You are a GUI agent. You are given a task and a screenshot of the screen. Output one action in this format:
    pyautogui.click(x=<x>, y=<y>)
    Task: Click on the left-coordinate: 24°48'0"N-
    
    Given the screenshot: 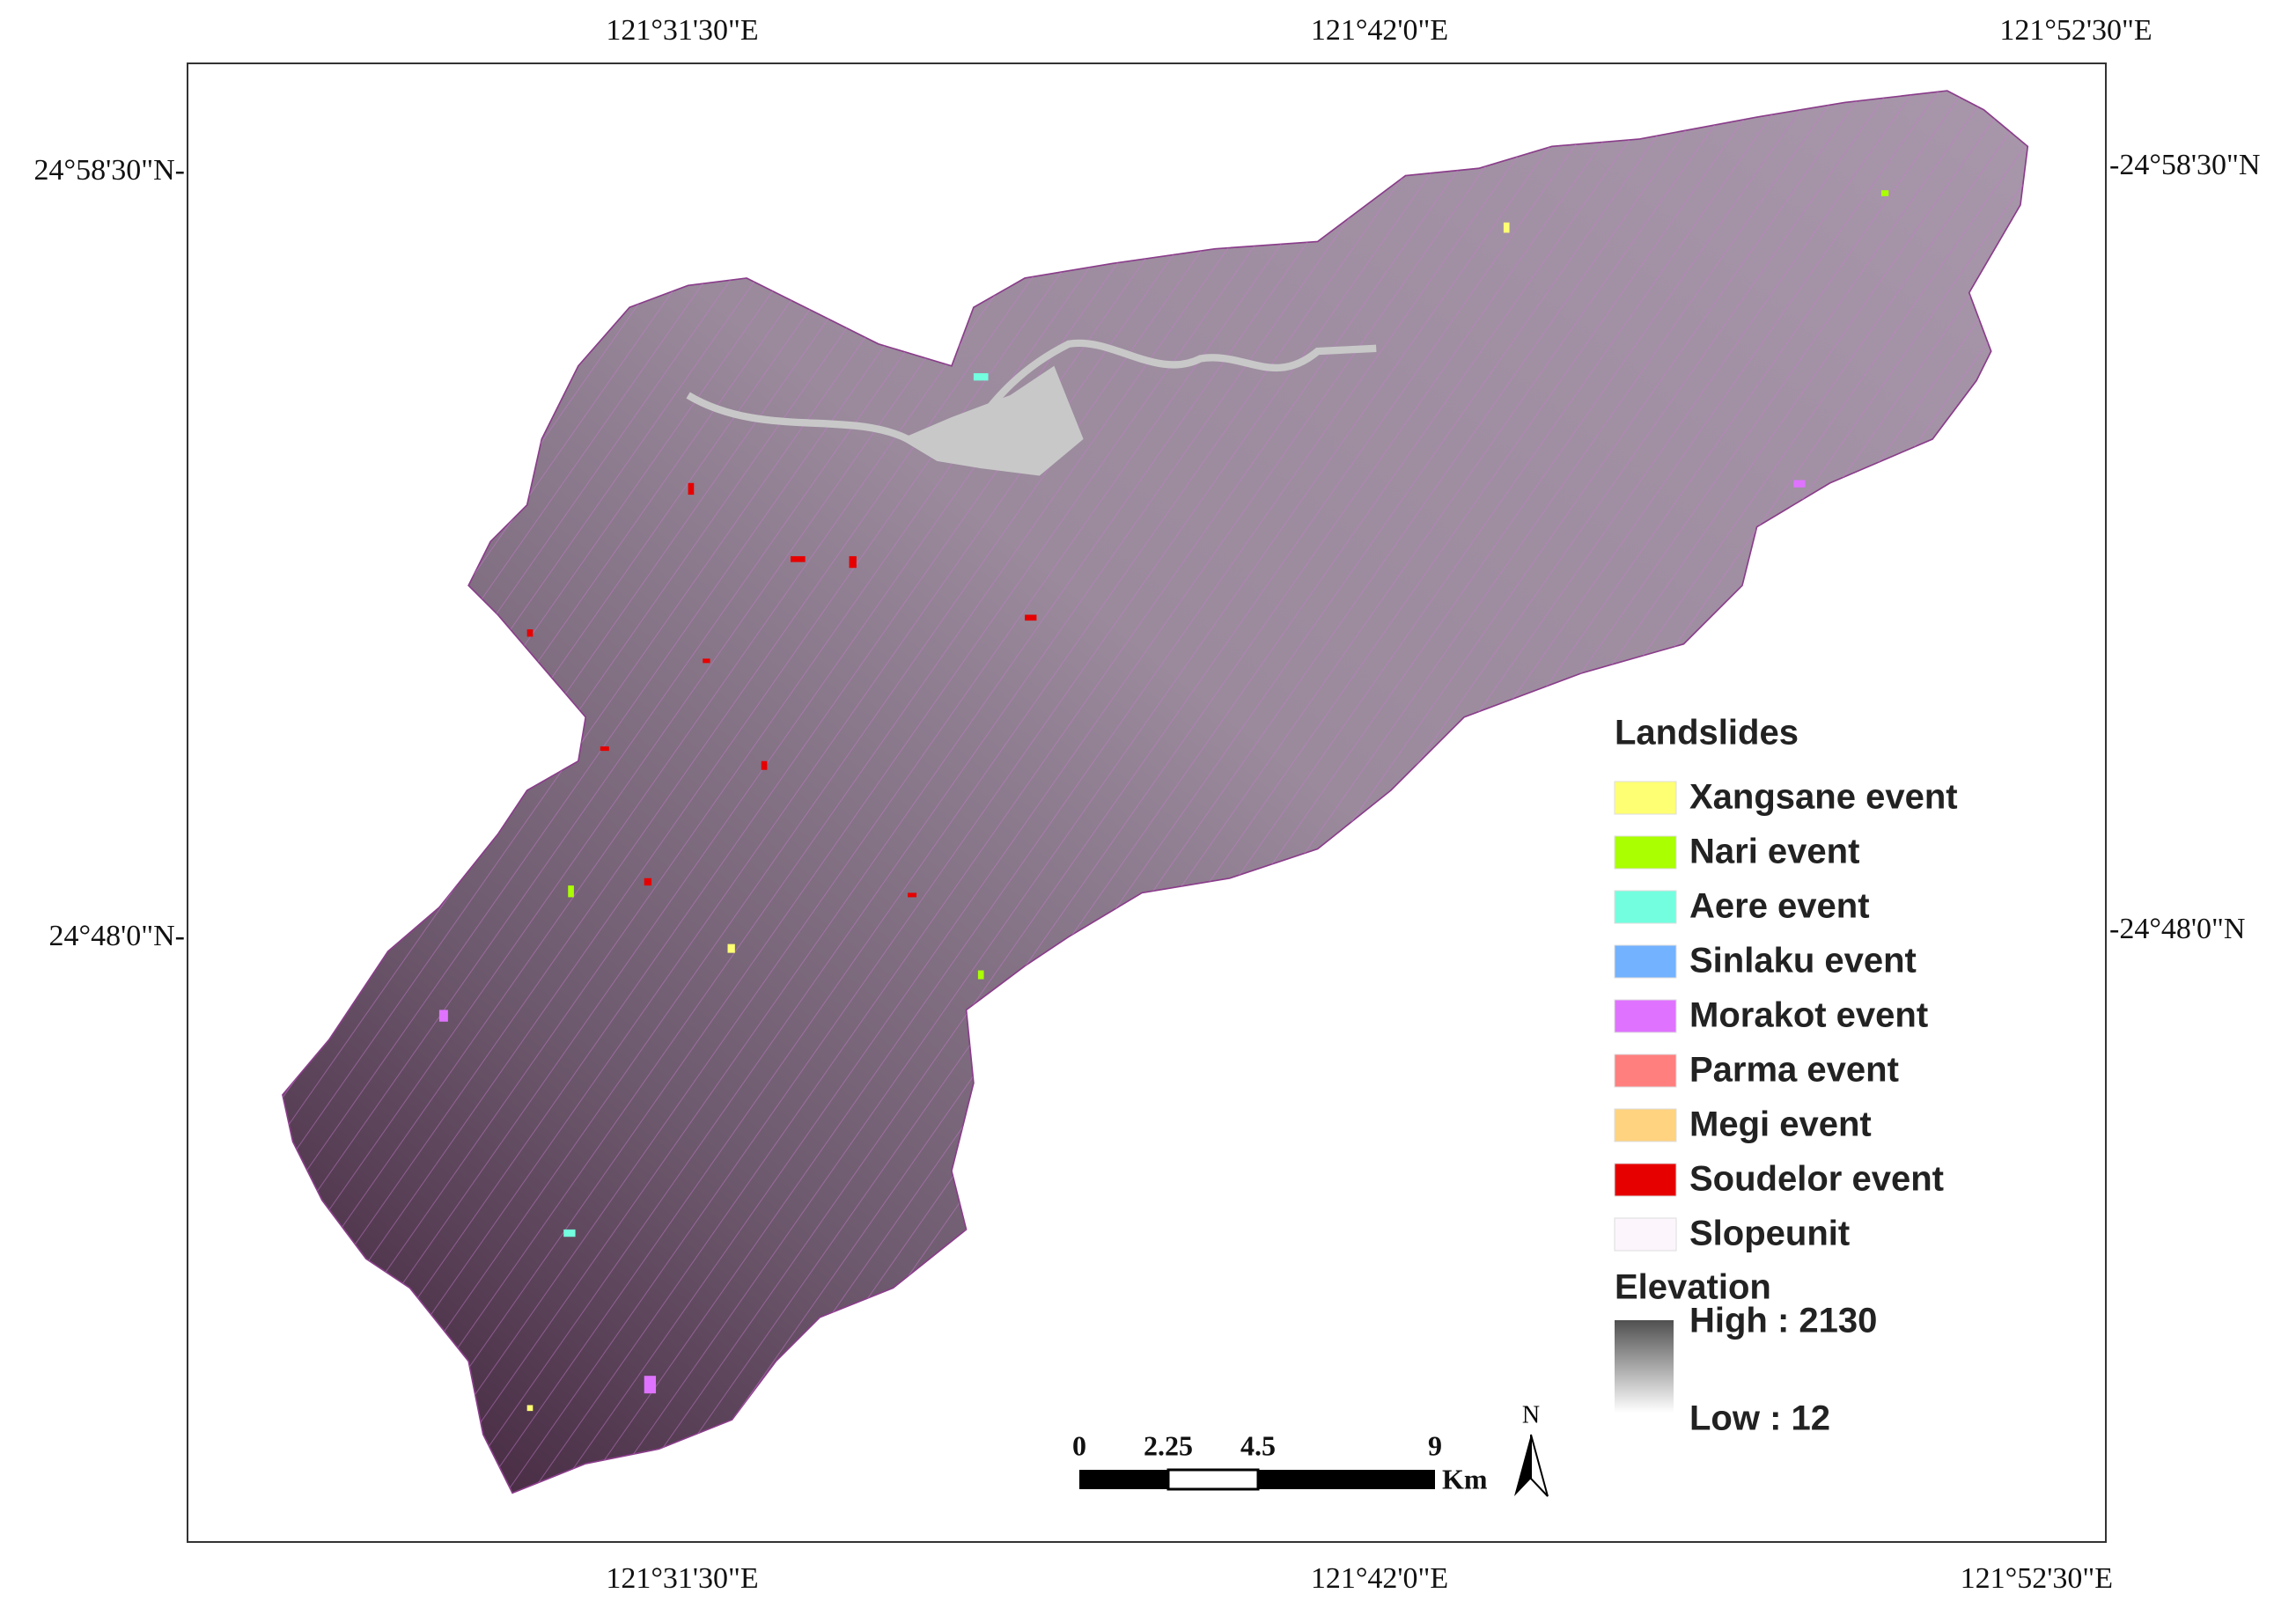 What is the action you would take?
    pyautogui.click(x=117, y=936)
    